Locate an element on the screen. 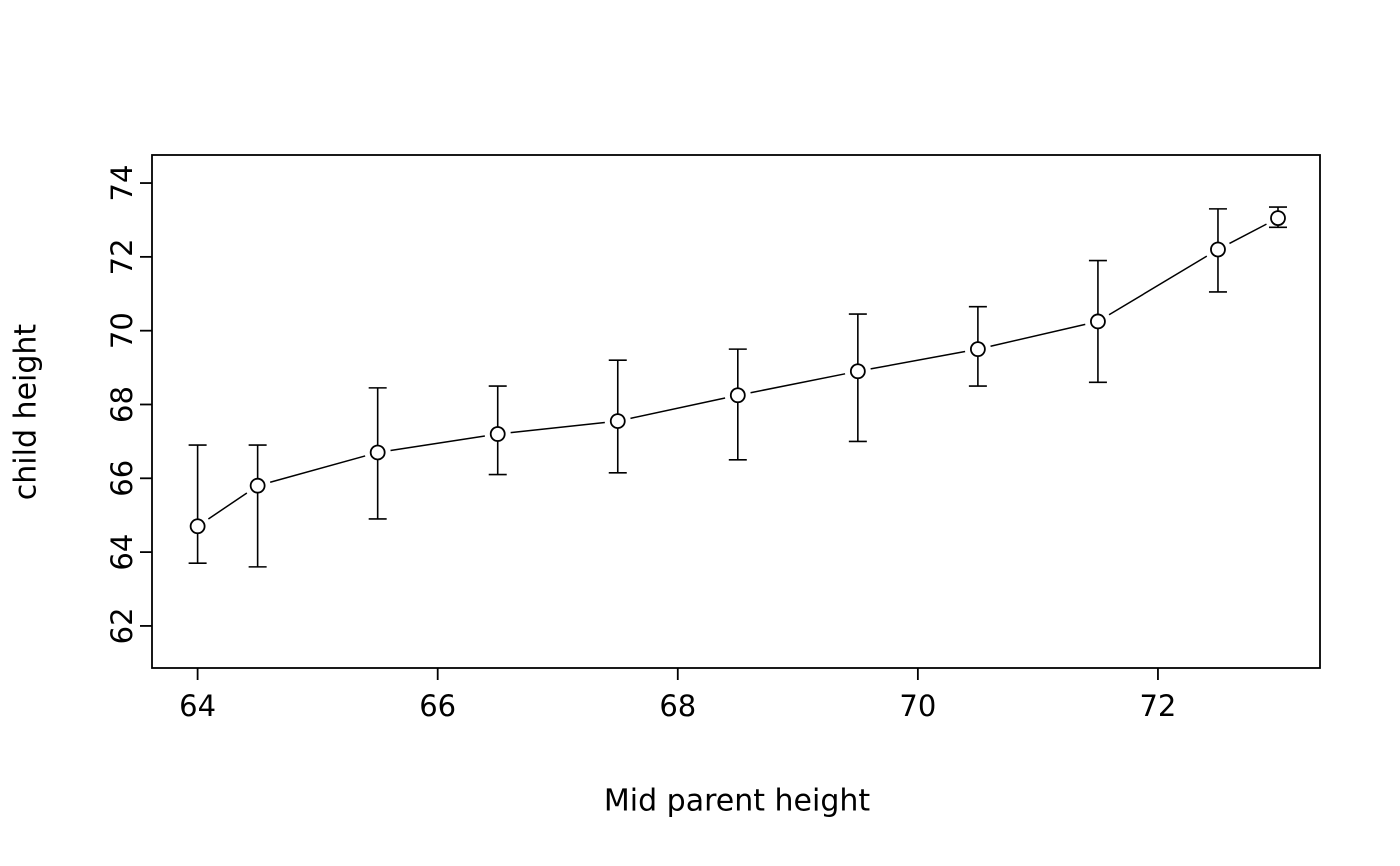 Image resolution: width=1400 pixels, height=866 pixels. x-tick-label: 64 is located at coordinates (197, 706).